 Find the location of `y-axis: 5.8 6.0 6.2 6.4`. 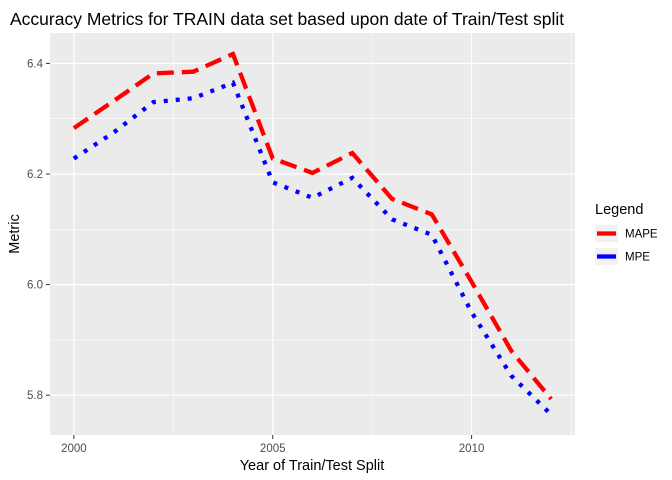

y-axis: 5.8 6.0 6.2 6.4 is located at coordinates (38, 230).